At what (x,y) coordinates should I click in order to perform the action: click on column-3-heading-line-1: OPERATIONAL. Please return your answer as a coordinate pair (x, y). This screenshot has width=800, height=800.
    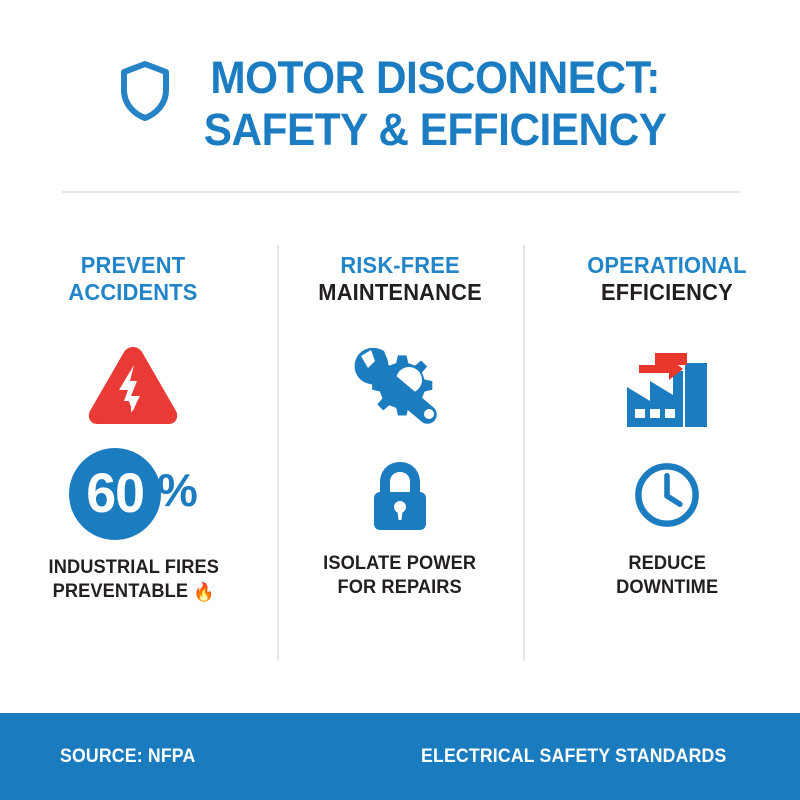
    Looking at the image, I should click on (666, 265).